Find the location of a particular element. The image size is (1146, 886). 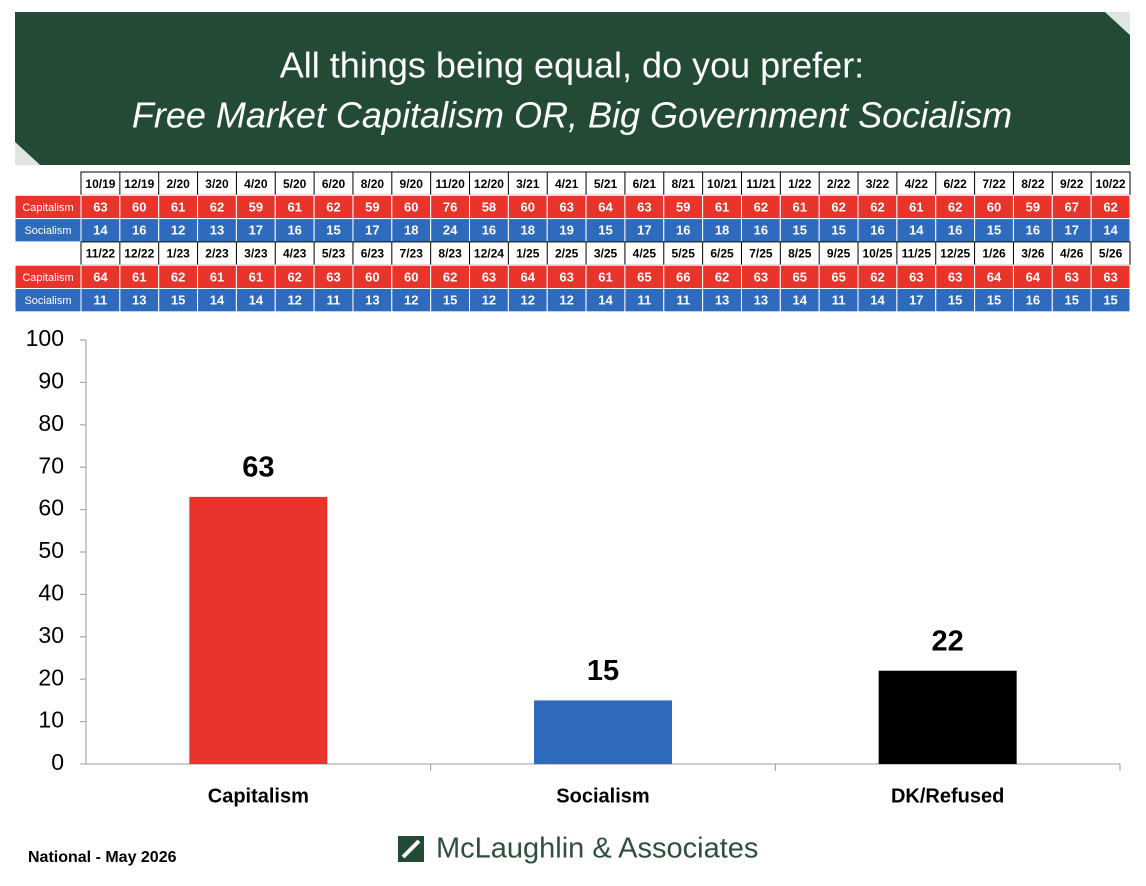

date-label: 6/21 is located at coordinates (645, 184).